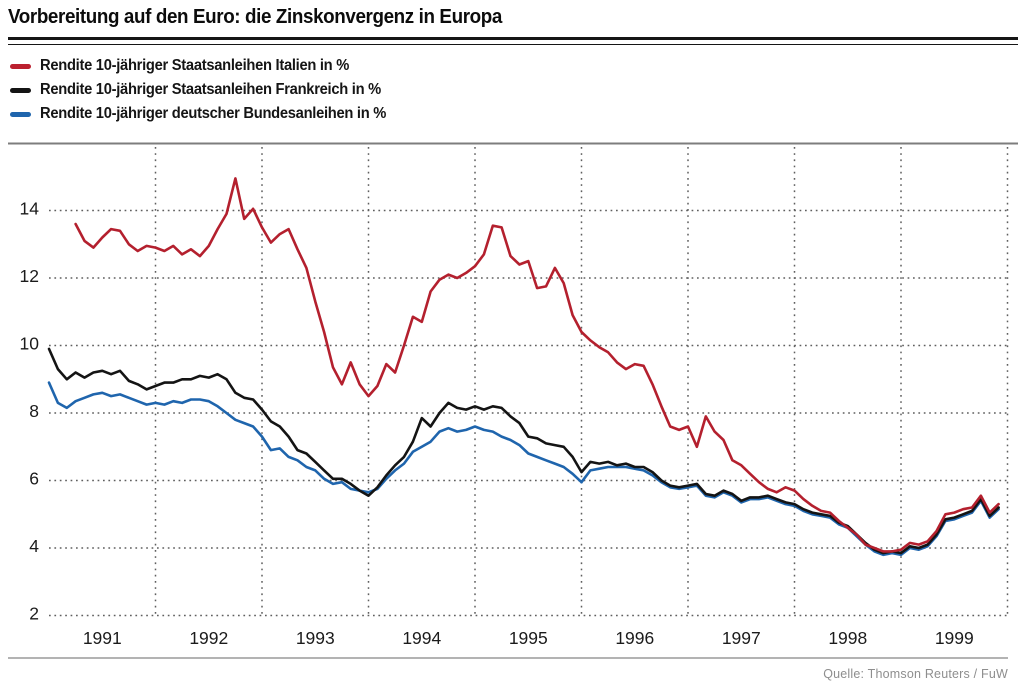 The image size is (1025, 686). Describe the element at coordinates (20, 114) in the screenshot. I see `legend-swatch-germany-icon` at that location.